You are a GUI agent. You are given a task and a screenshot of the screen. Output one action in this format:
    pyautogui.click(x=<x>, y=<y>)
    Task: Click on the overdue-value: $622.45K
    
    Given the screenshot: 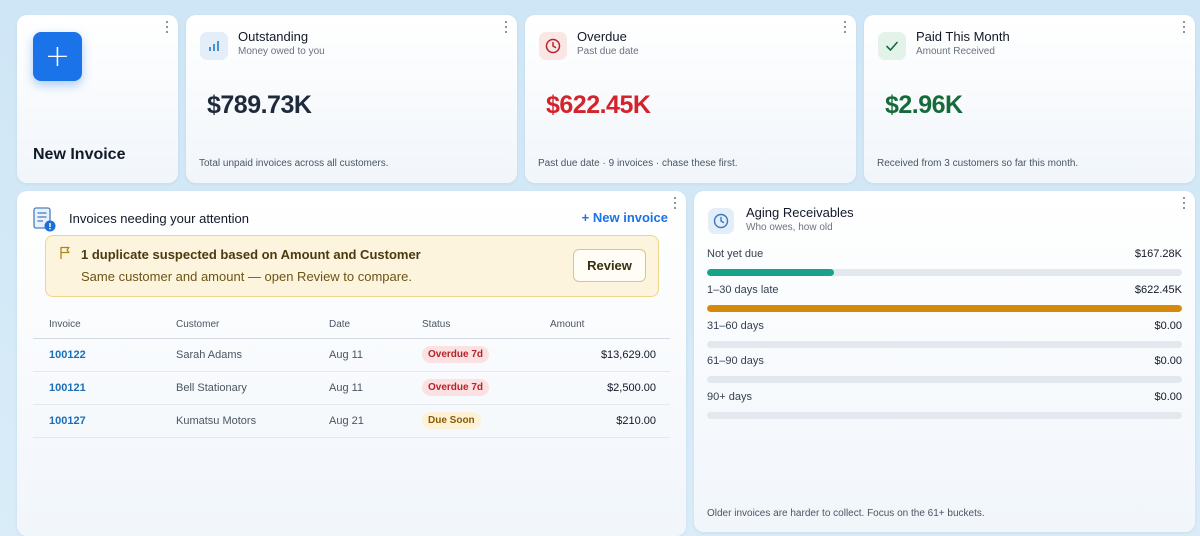 What is the action you would take?
    pyautogui.click(x=598, y=105)
    